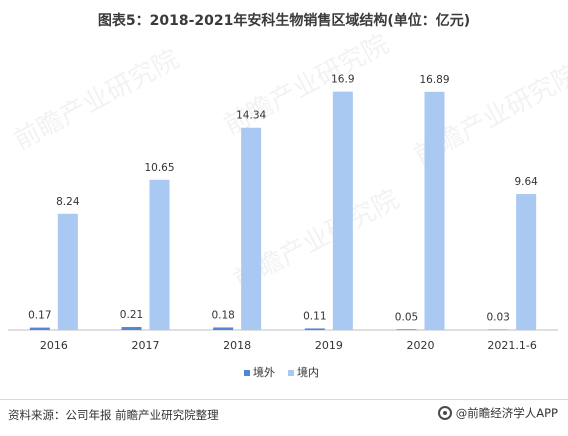 Image resolution: width=568 pixels, height=436 pixels. Describe the element at coordinates (264, 372) in the screenshot. I see `legend-label: 境外` at that location.